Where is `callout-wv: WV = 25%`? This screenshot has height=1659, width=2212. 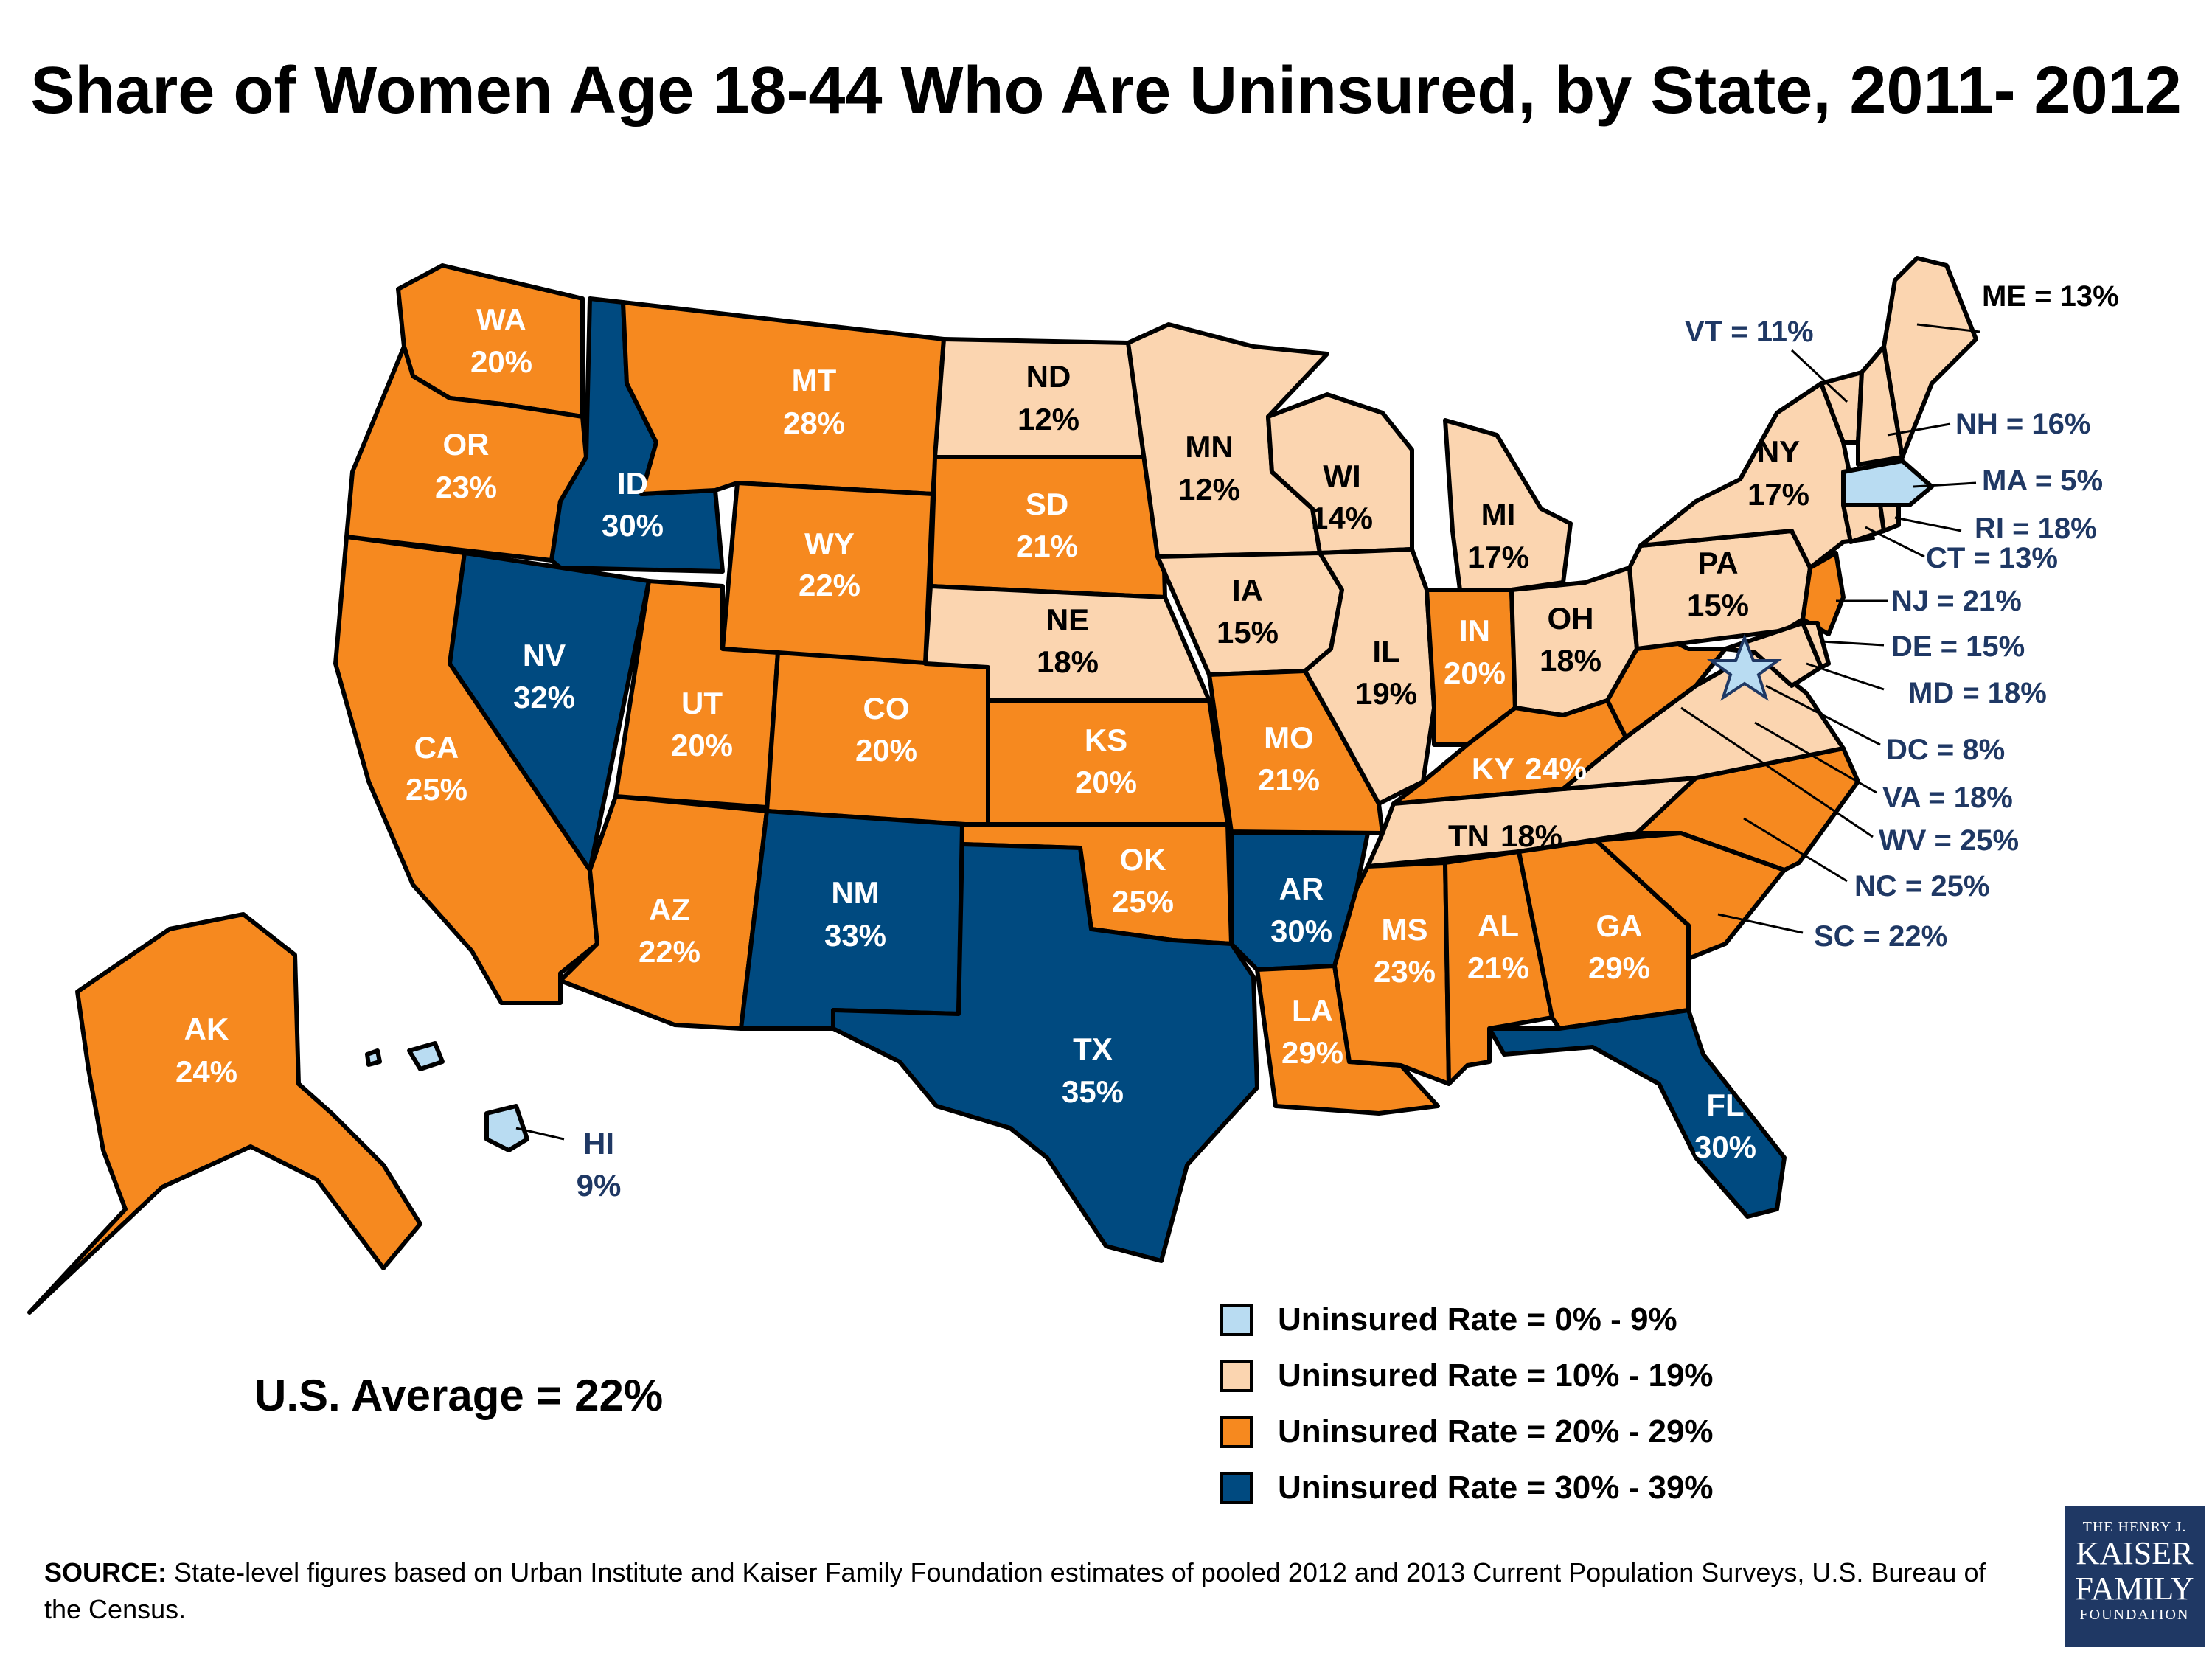
callout-wv: WV = 25% is located at coordinates (1949, 840).